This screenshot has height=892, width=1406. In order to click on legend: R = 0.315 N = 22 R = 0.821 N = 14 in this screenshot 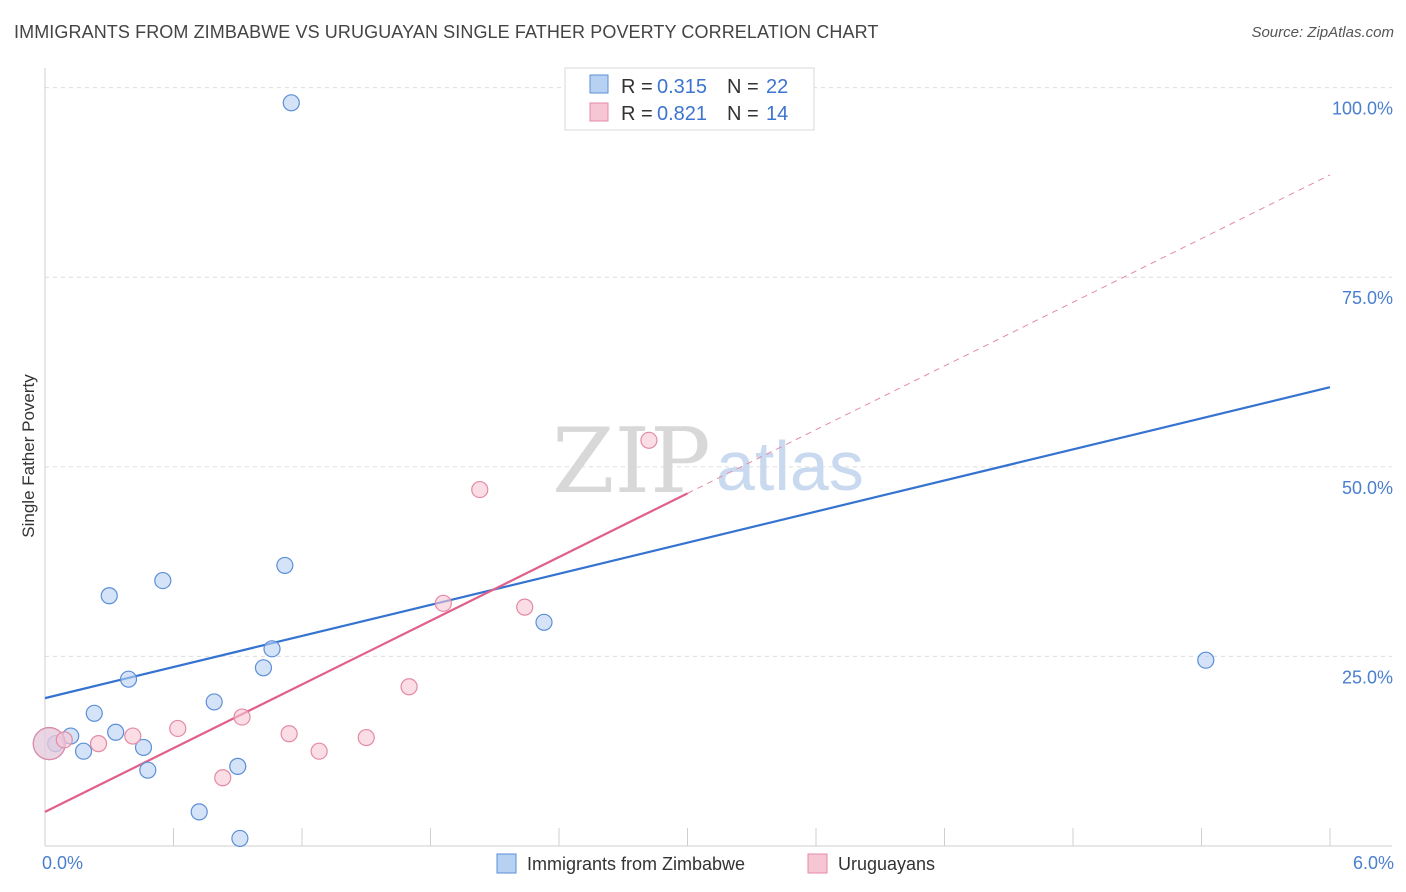, I will do `click(689, 99)`.